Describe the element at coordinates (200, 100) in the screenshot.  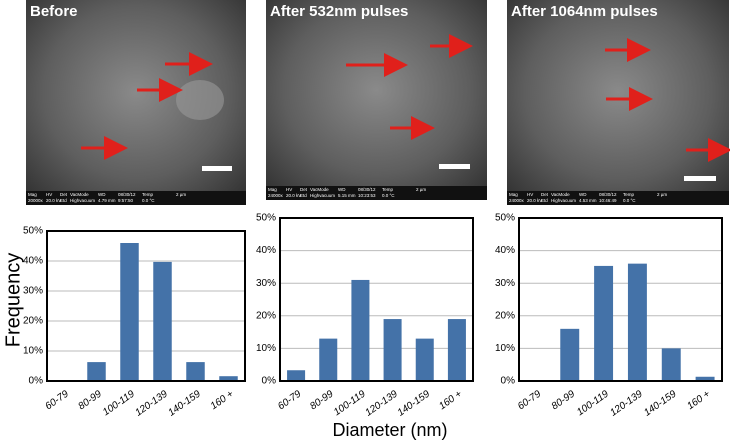
I see `particle` at that location.